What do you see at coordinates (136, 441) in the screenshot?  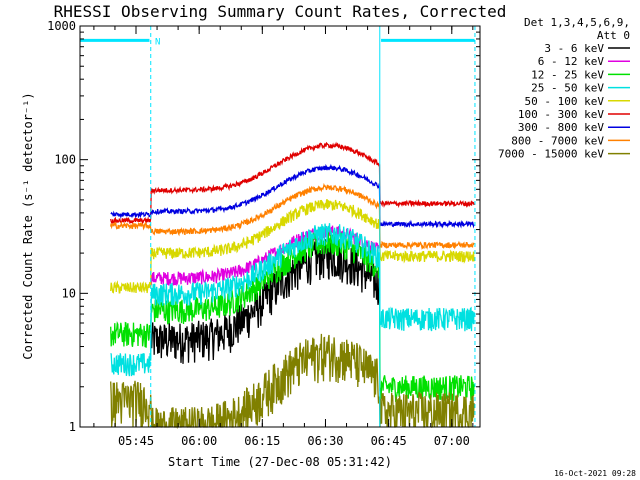 I see `x-tick-label: 05:45` at bounding box center [136, 441].